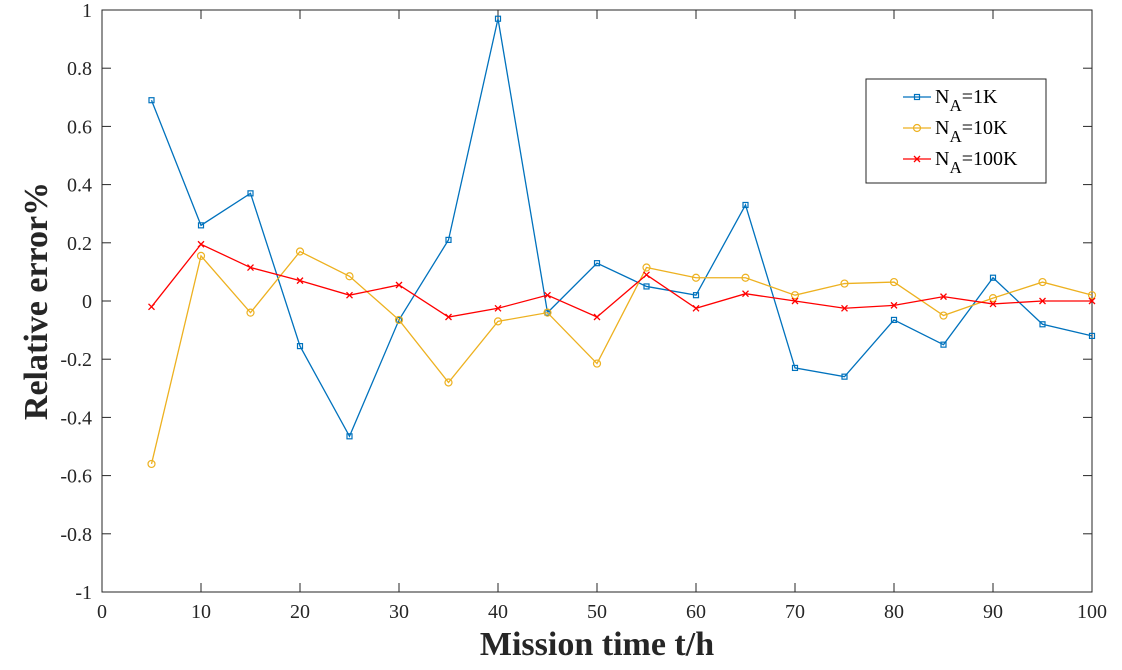 This screenshot has width=1122, height=670. What do you see at coordinates (83, 593) in the screenshot?
I see `y-tick-label: -1` at bounding box center [83, 593].